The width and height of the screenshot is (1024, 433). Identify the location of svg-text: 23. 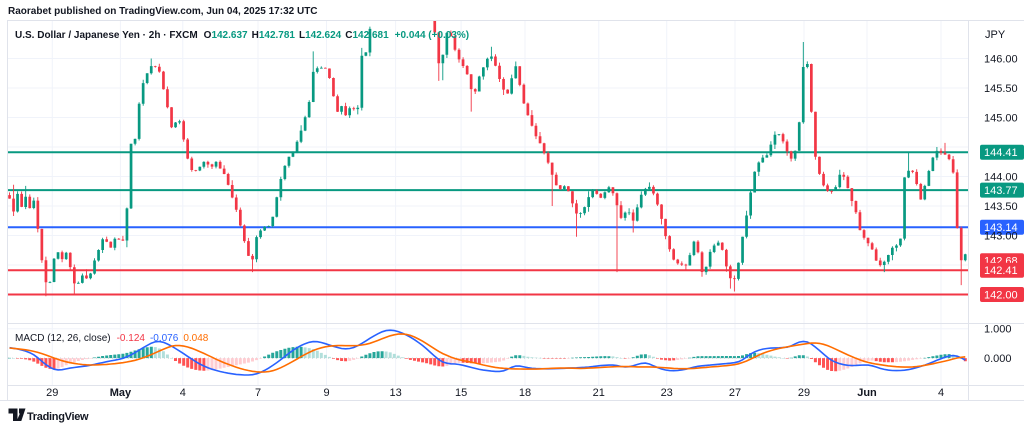
(667, 393).